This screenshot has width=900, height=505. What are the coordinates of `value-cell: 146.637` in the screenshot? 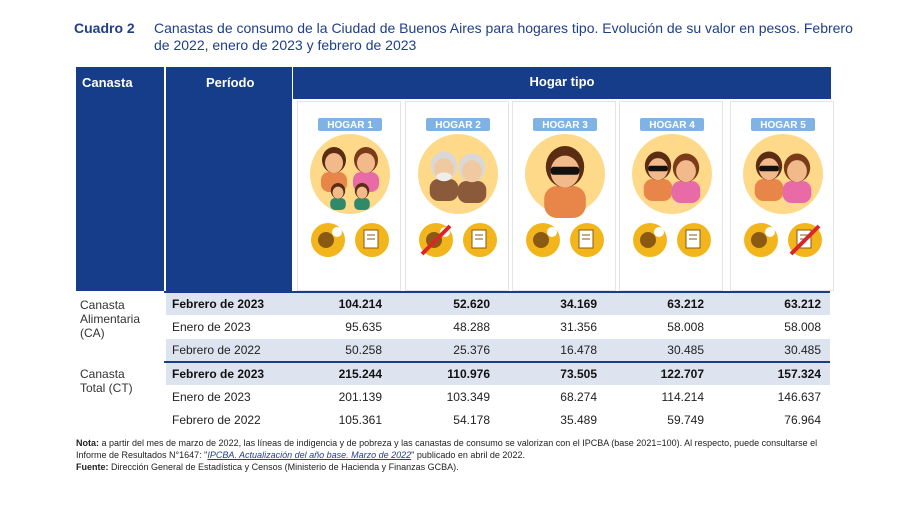 It's located at (799, 397).